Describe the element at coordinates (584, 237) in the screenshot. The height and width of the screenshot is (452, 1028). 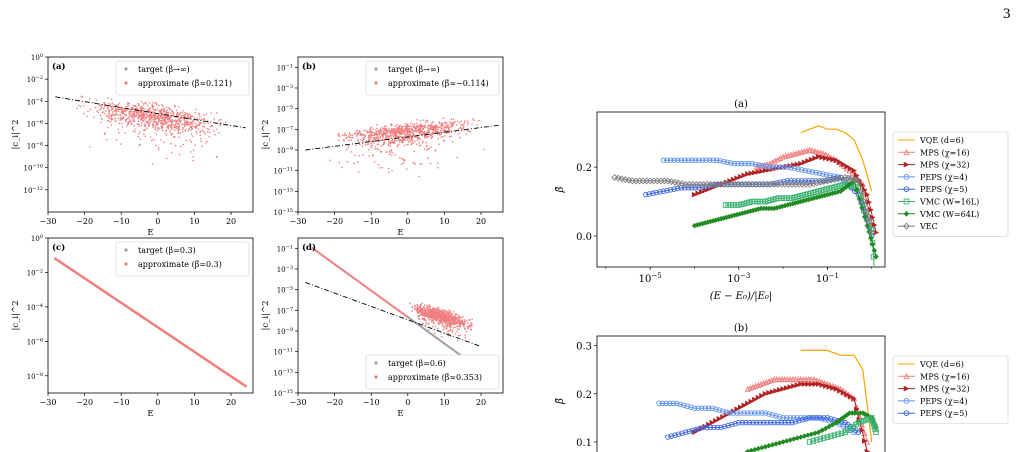
I see `y-tick-label: 0.0` at that location.